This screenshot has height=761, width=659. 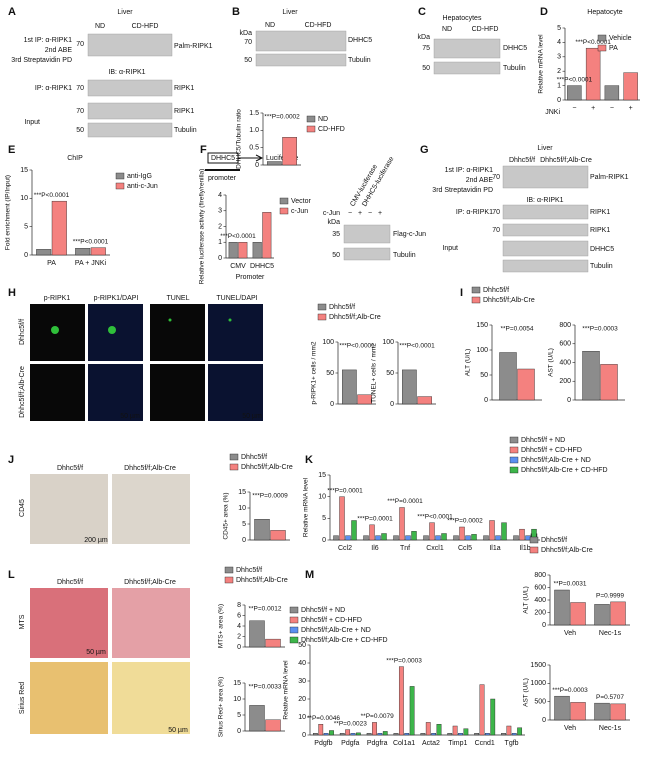 What do you see at coordinates (457, 743) in the screenshot?
I see `x-tick-label: Timp1` at bounding box center [457, 743].